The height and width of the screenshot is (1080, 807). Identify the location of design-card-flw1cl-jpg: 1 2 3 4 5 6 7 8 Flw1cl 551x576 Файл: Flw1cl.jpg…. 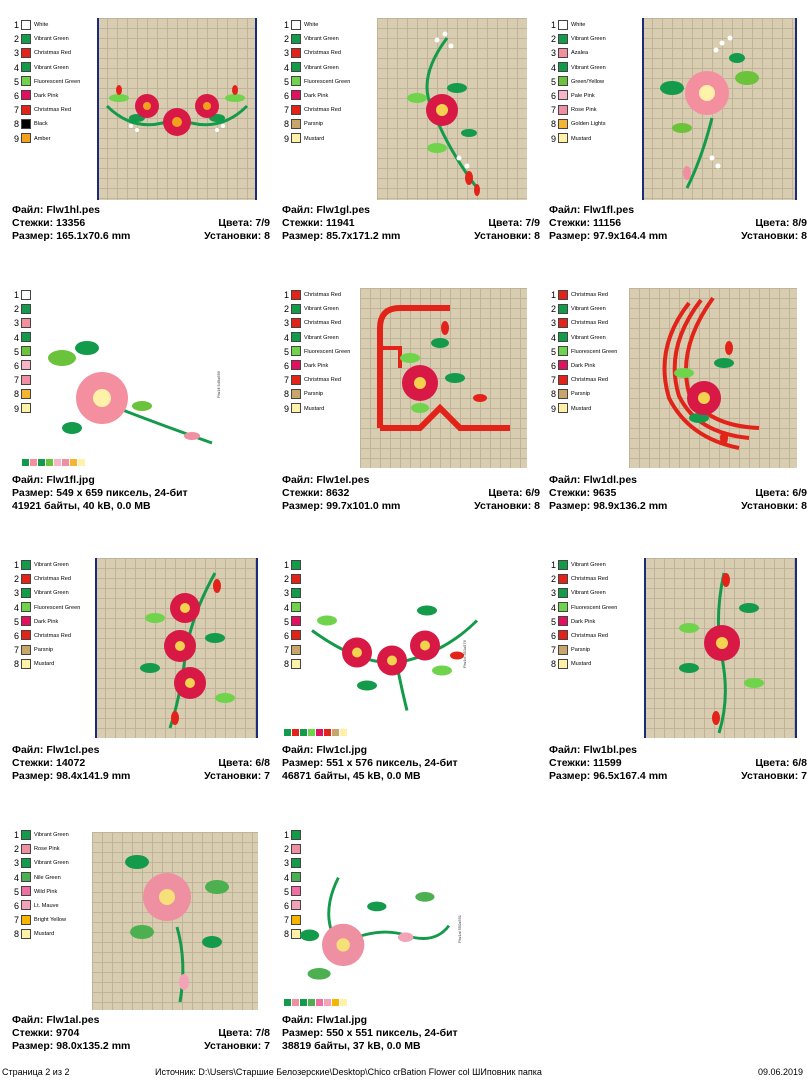
(411, 678).